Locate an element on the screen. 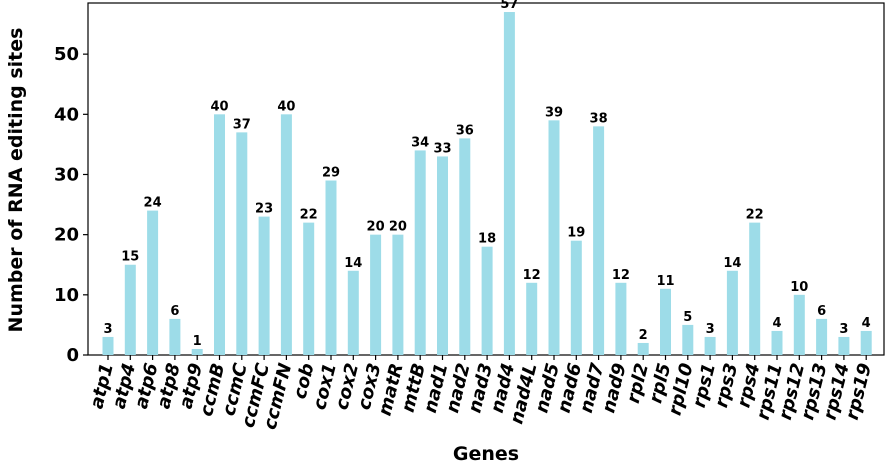  bar-cox2 is located at coordinates (353, 312).